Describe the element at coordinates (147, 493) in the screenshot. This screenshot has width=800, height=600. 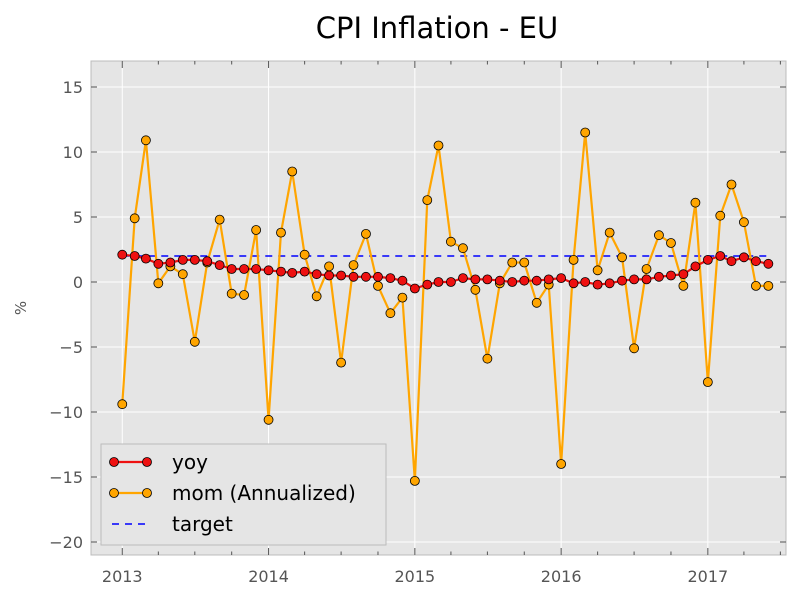
I see `legend-mom-marker-right` at that location.